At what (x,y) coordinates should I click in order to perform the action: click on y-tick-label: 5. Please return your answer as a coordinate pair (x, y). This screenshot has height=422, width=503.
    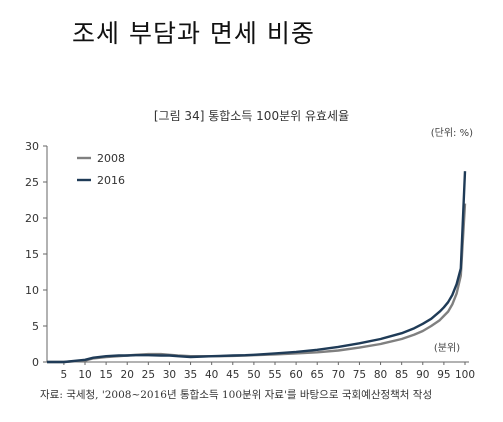
    Looking at the image, I should click on (35, 326).